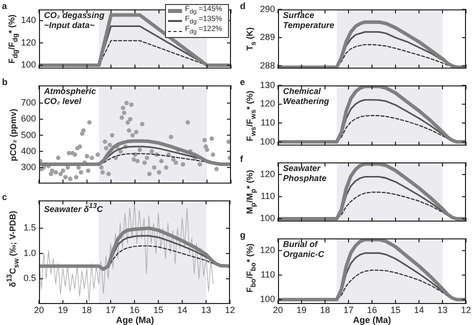  What do you see at coordinates (308, 20) in the screenshot?
I see `text: Surface Temperature` at bounding box center [308, 20].